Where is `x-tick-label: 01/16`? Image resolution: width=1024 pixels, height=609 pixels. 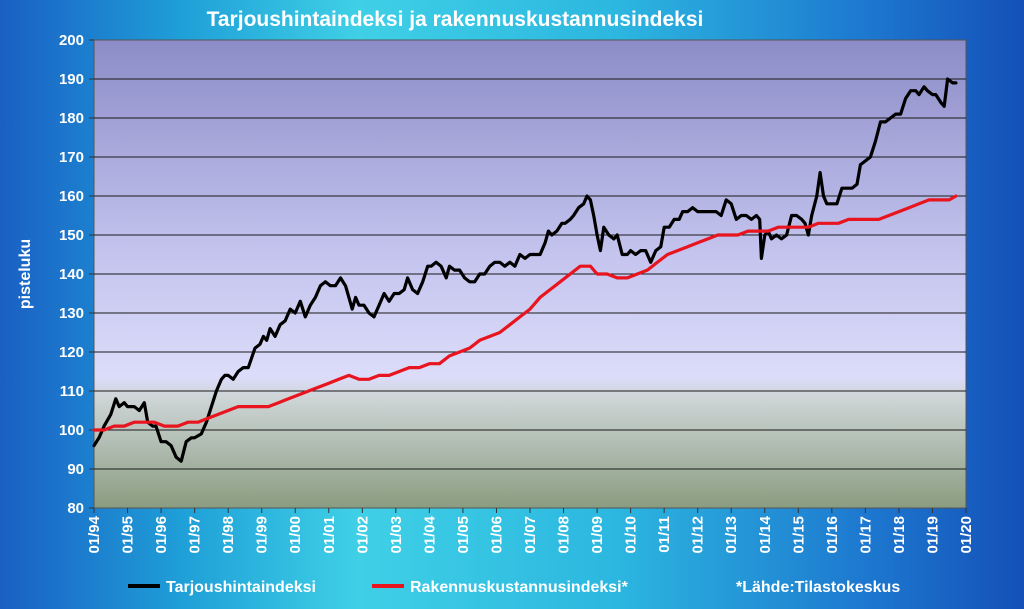
x-tick-label: 01/16 is located at coordinates (832, 535).